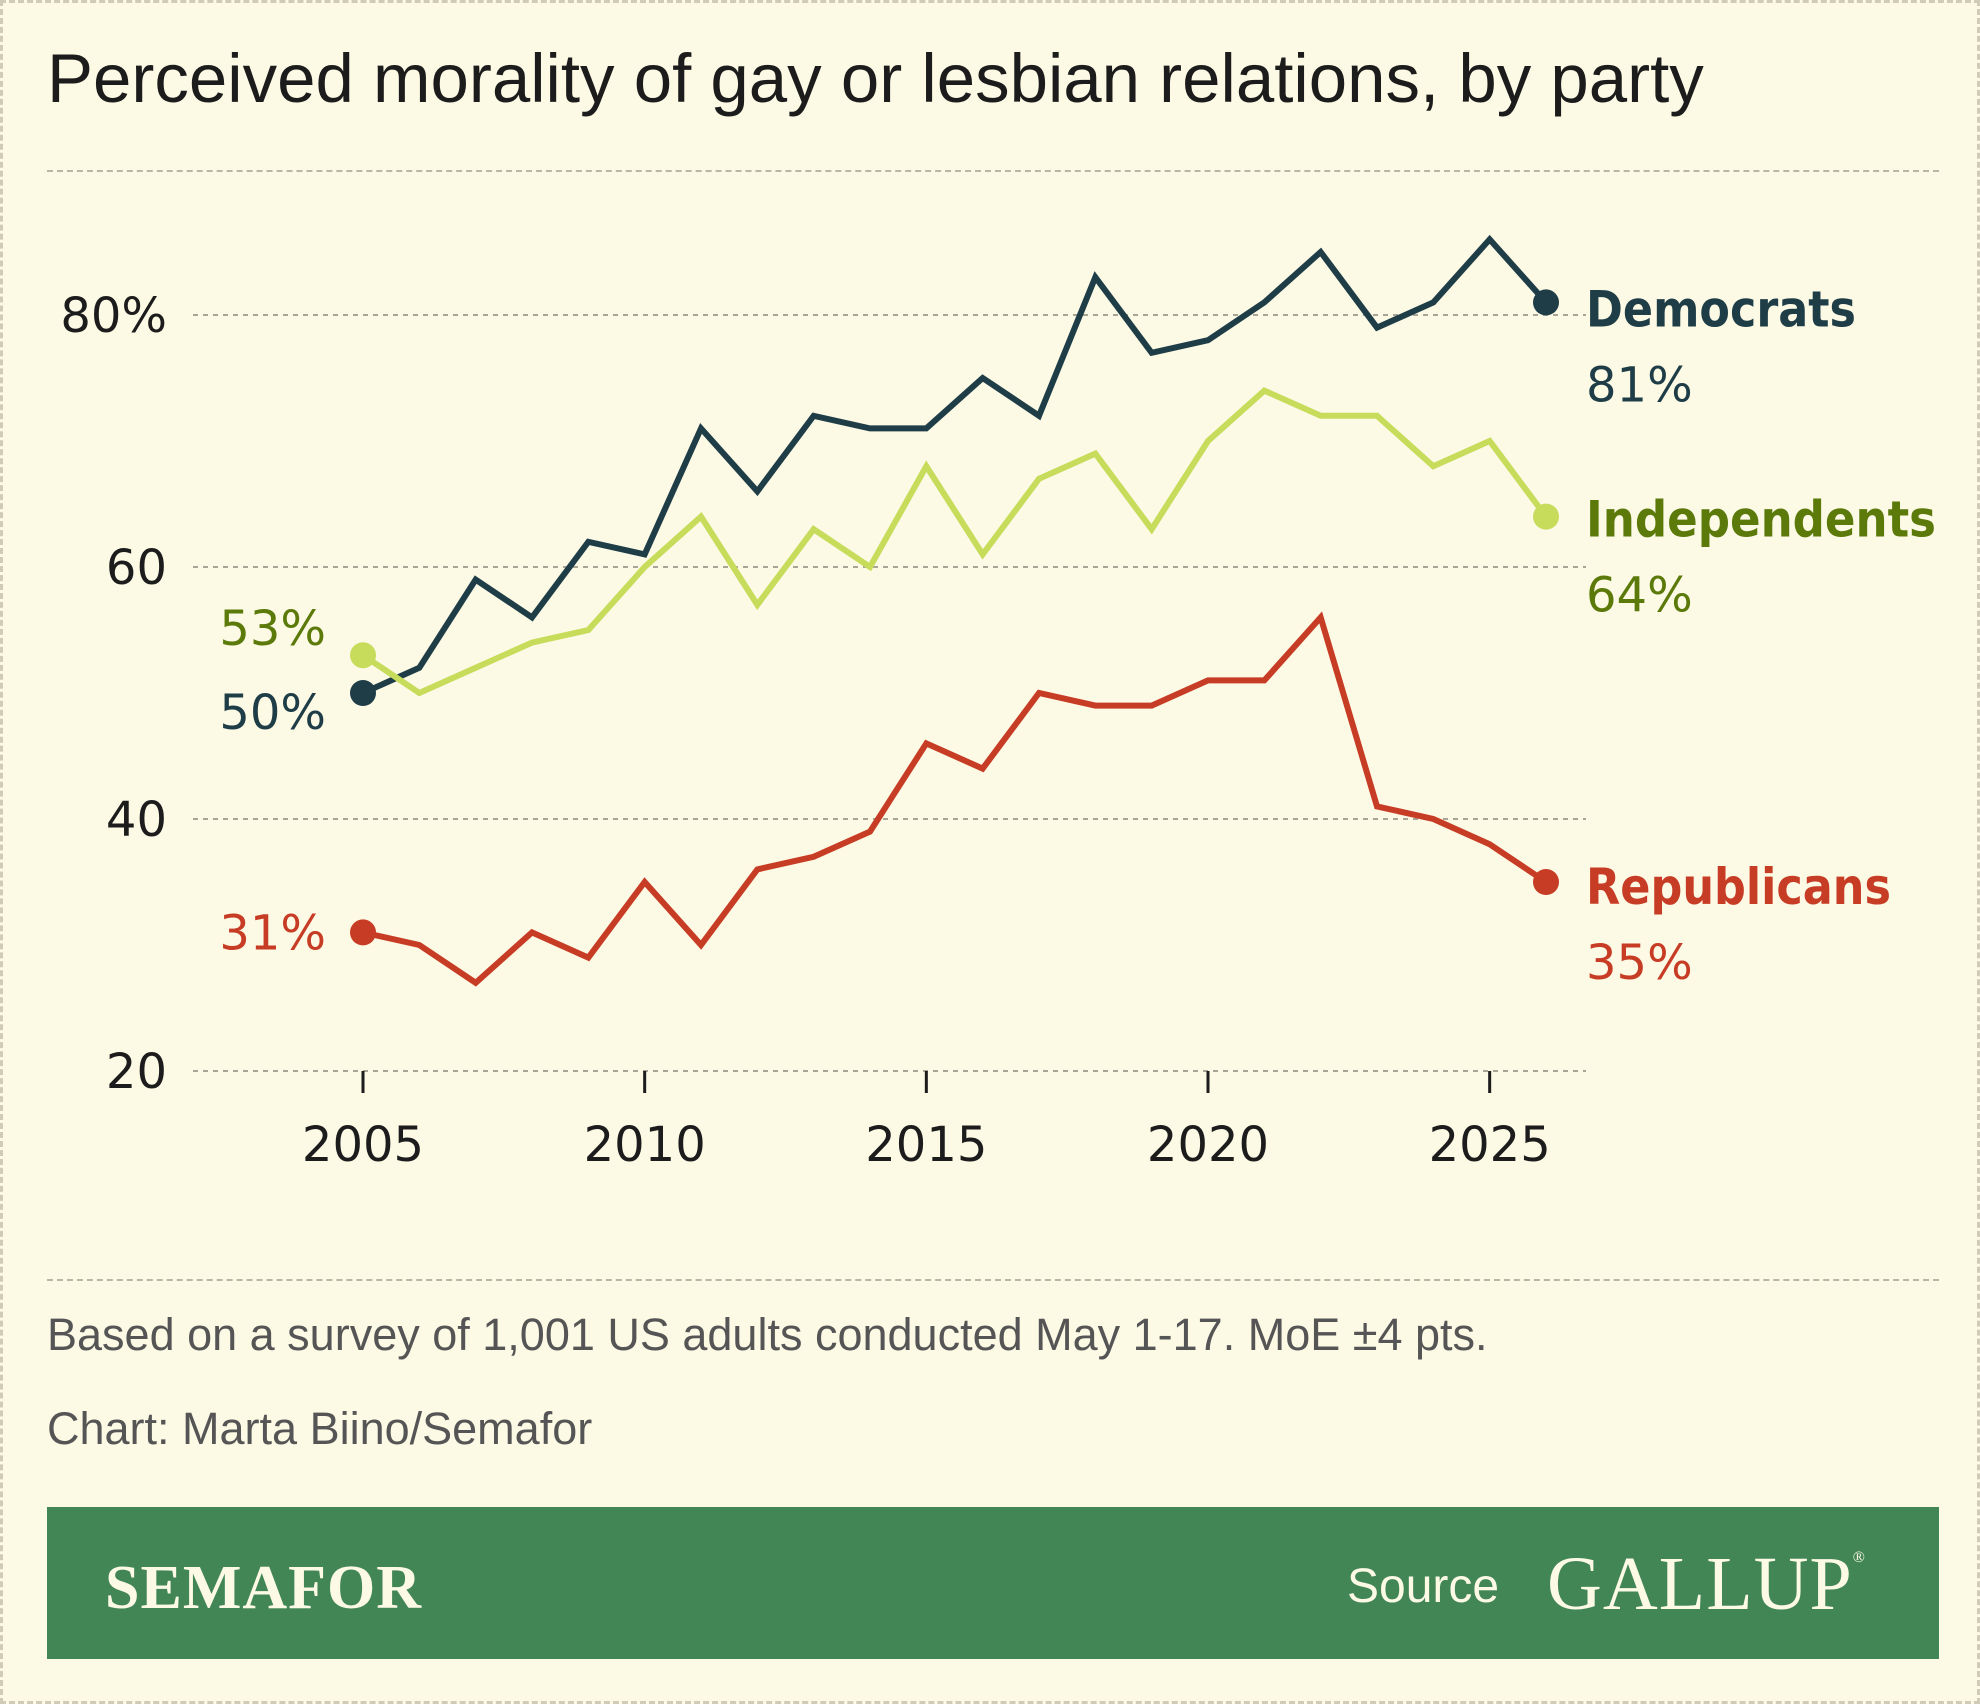 Image resolution: width=1980 pixels, height=1704 pixels. I want to click on y-tick-label: 80%, so click(113, 316).